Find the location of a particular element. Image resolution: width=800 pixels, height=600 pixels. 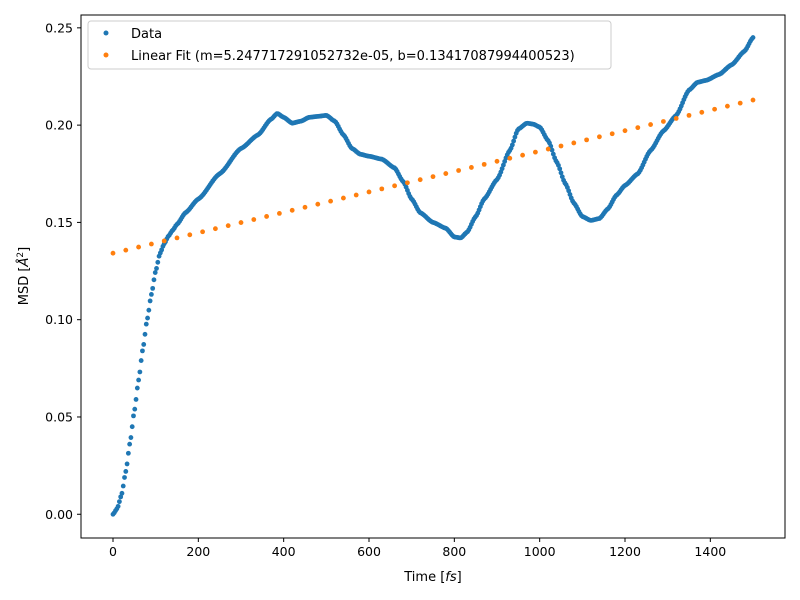

y-tick-label: 0.05 is located at coordinates (59, 416).